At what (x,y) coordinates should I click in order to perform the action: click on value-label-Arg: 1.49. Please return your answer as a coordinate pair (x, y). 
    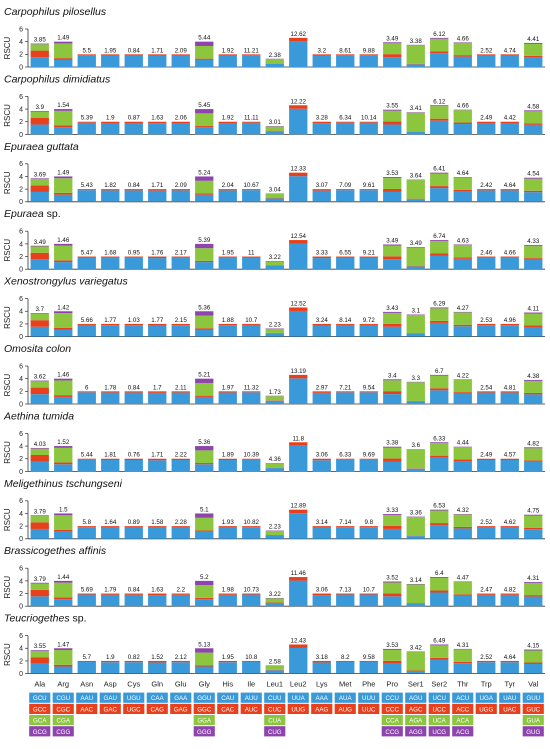
    Looking at the image, I should click on (63, 172).